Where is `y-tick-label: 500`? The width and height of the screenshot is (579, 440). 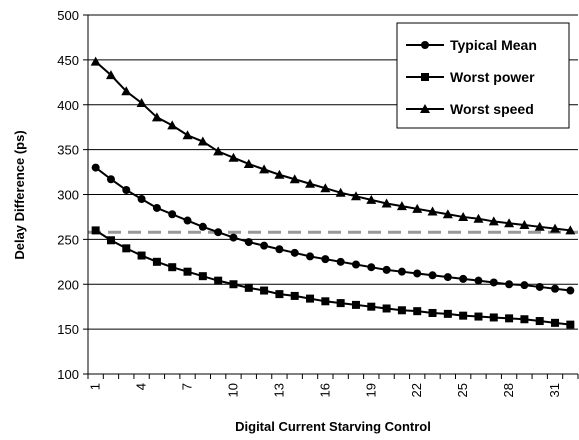
y-tick-label: 500 is located at coordinates (68, 15).